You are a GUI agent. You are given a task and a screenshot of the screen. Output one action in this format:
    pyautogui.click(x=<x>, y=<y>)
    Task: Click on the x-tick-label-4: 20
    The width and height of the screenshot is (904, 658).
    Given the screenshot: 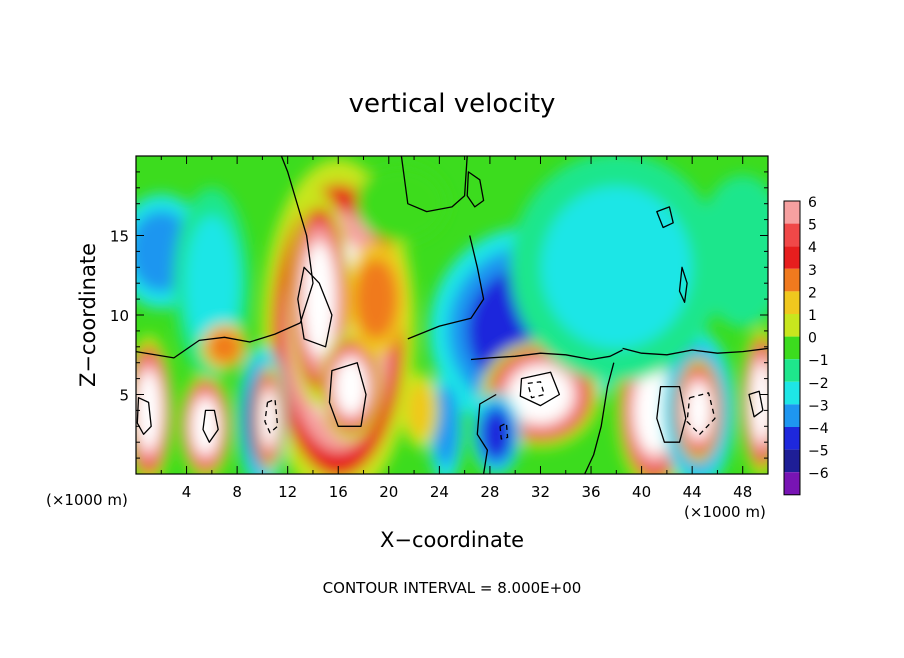 What is the action you would take?
    pyautogui.click(x=388, y=492)
    